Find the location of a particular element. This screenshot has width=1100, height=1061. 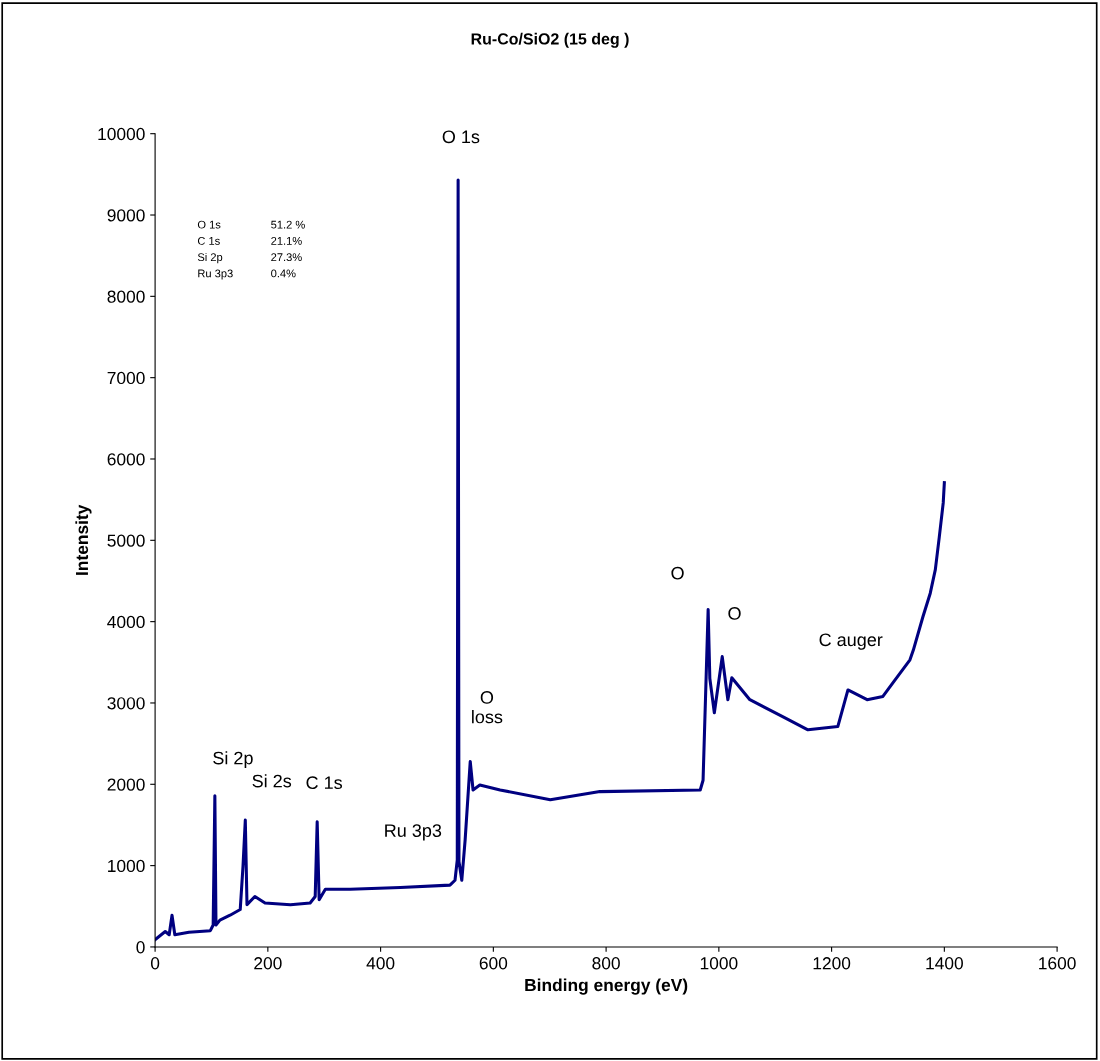

y-tick-label: 1000 is located at coordinates (126, 866).